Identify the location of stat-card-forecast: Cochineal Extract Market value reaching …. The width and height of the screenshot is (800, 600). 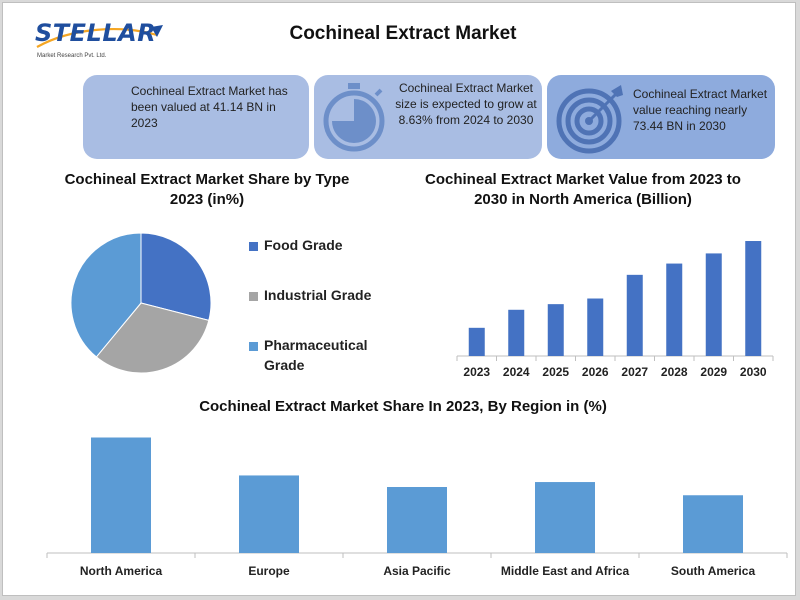
(661, 117).